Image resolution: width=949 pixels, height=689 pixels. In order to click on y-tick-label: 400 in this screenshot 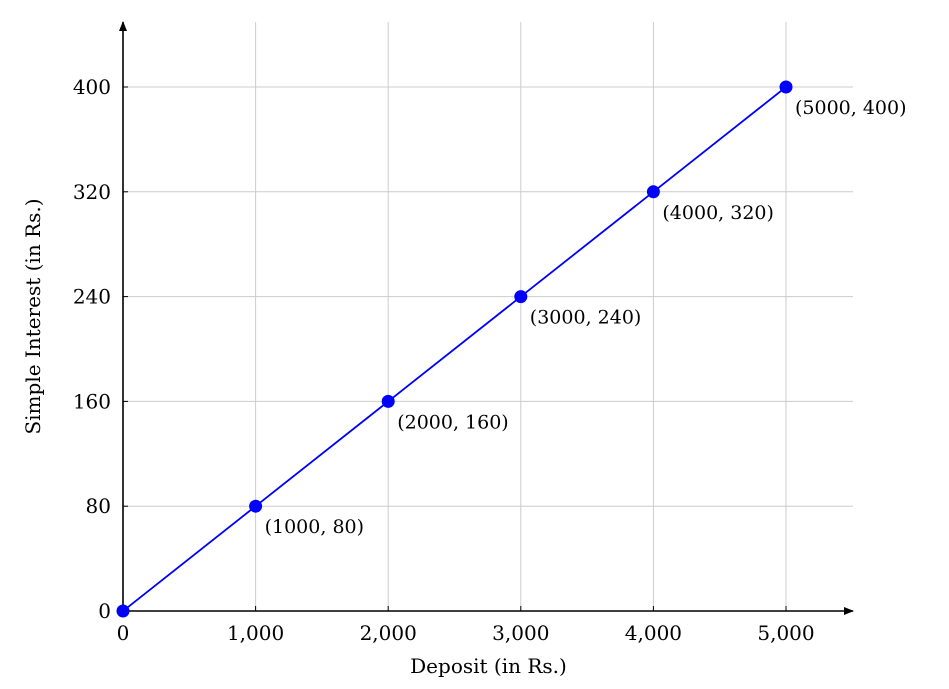, I will do `click(92, 87)`.